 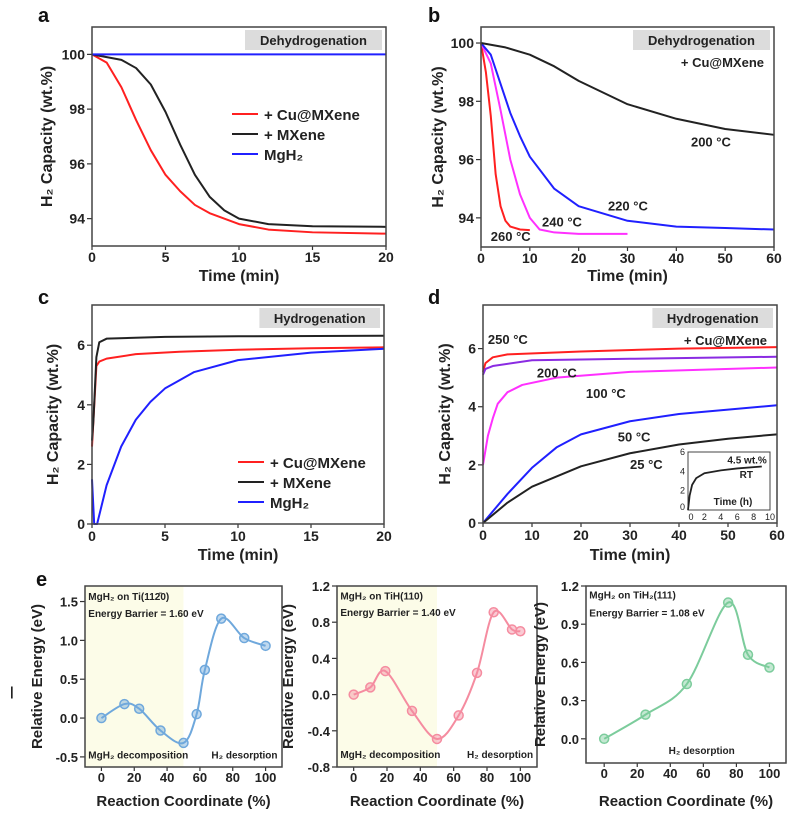 What do you see at coordinates (570, 739) in the screenshot?
I see `y-tick-label: 0.0` at bounding box center [570, 739].